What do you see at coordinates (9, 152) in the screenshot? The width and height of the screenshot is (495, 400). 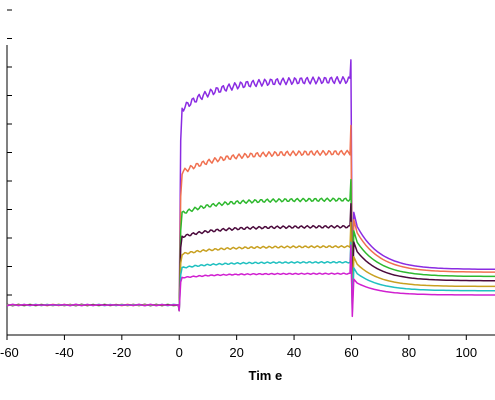 I see `y-ticks` at bounding box center [9, 152].